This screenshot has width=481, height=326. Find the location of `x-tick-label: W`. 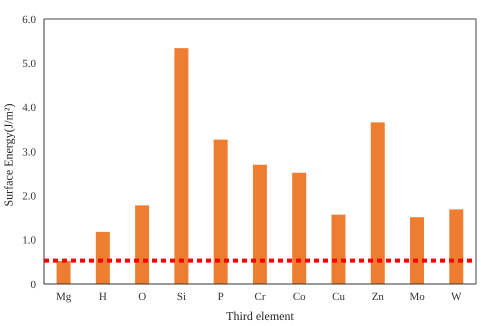

x-tick-label: W is located at coordinates (456, 296).